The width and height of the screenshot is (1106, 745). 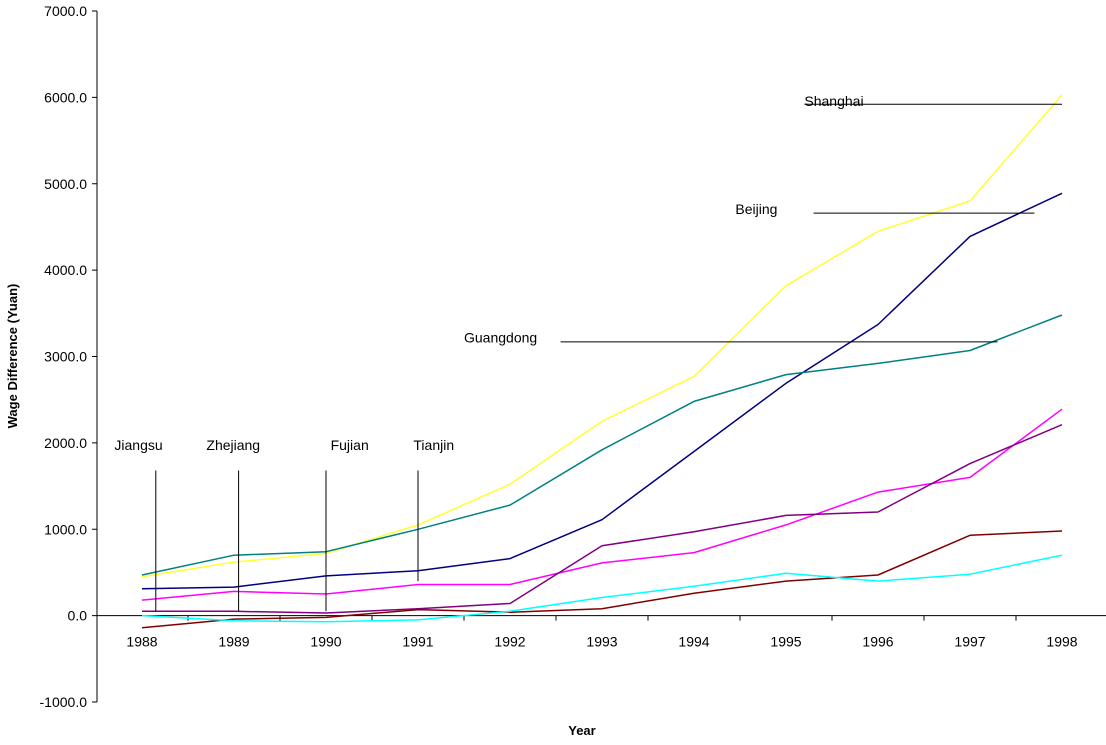 I want to click on y-tick-label: 5000.0, so click(x=65, y=184).